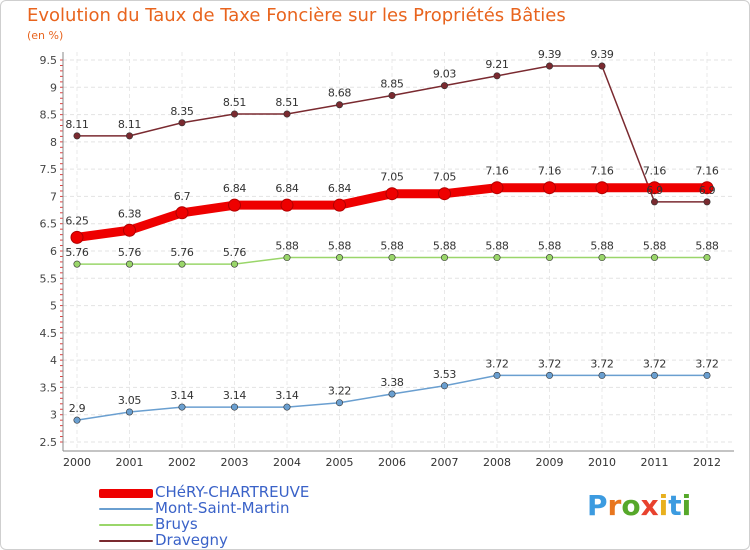 The height and width of the screenshot is (550, 750). Describe the element at coordinates (53, 415) in the screenshot. I see `y-tick-label: 3` at that location.